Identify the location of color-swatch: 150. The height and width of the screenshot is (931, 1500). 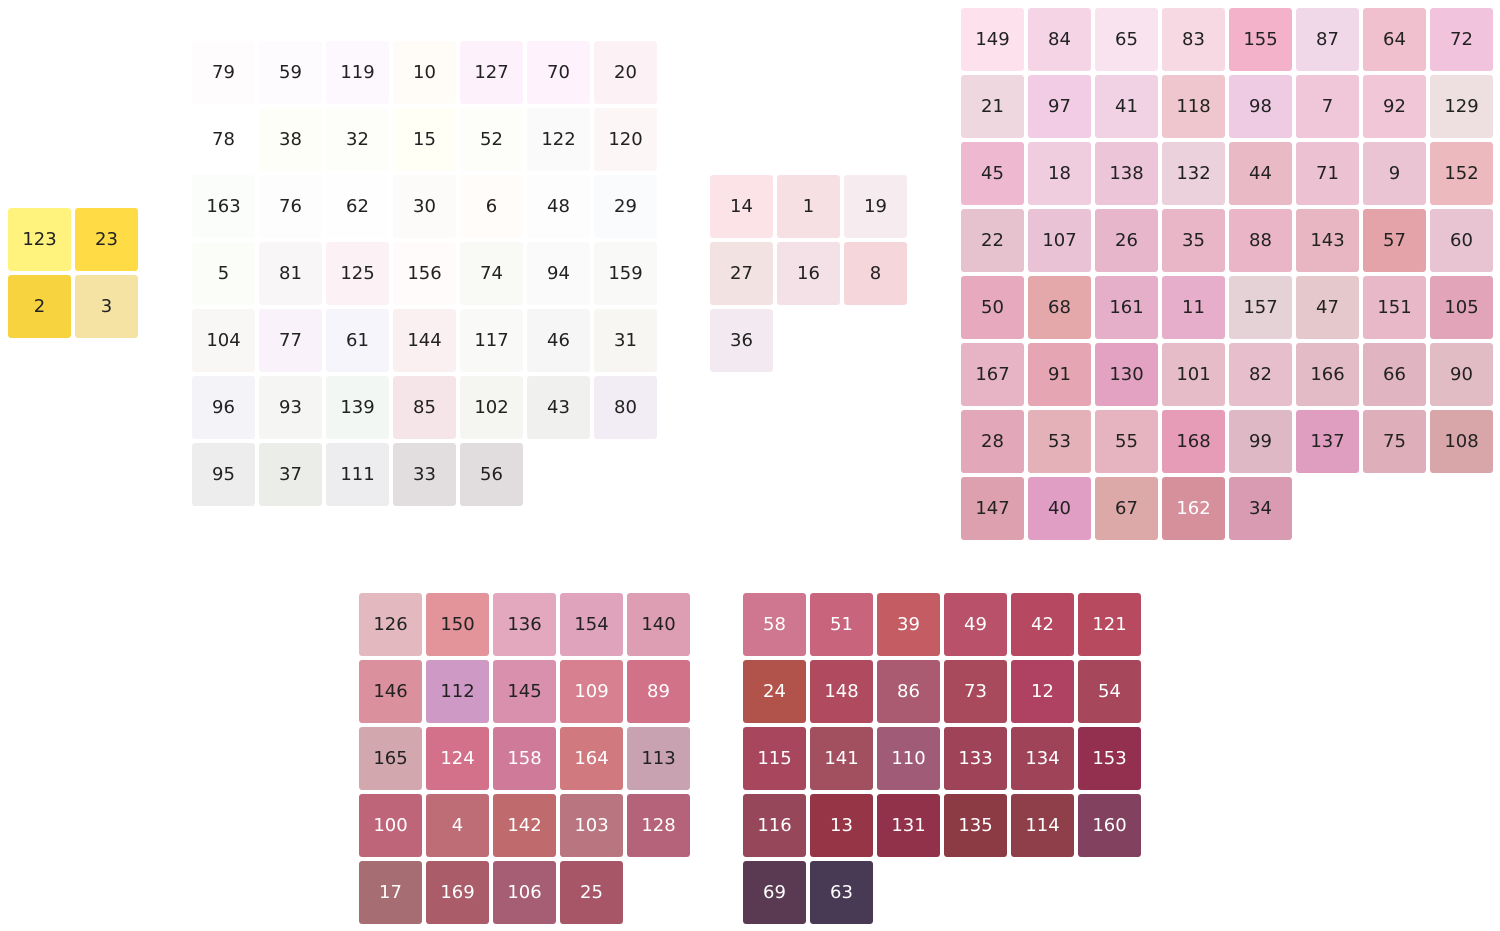
(457, 624).